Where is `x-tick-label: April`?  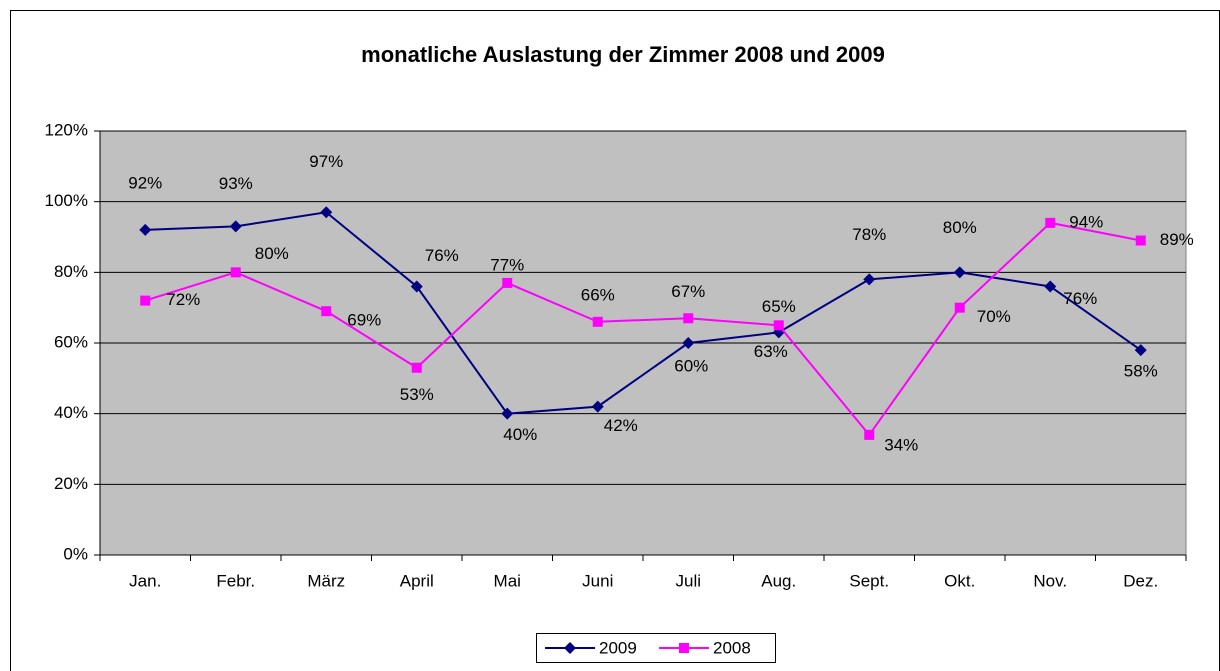 x-tick-label: April is located at coordinates (417, 580).